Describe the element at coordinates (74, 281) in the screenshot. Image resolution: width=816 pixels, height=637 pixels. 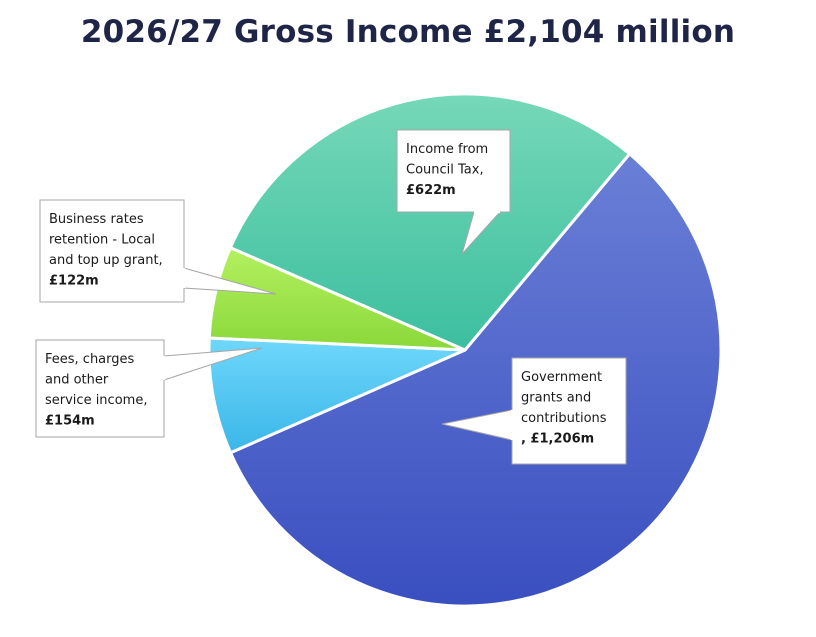
I see `data-label-value: £122m` at that location.